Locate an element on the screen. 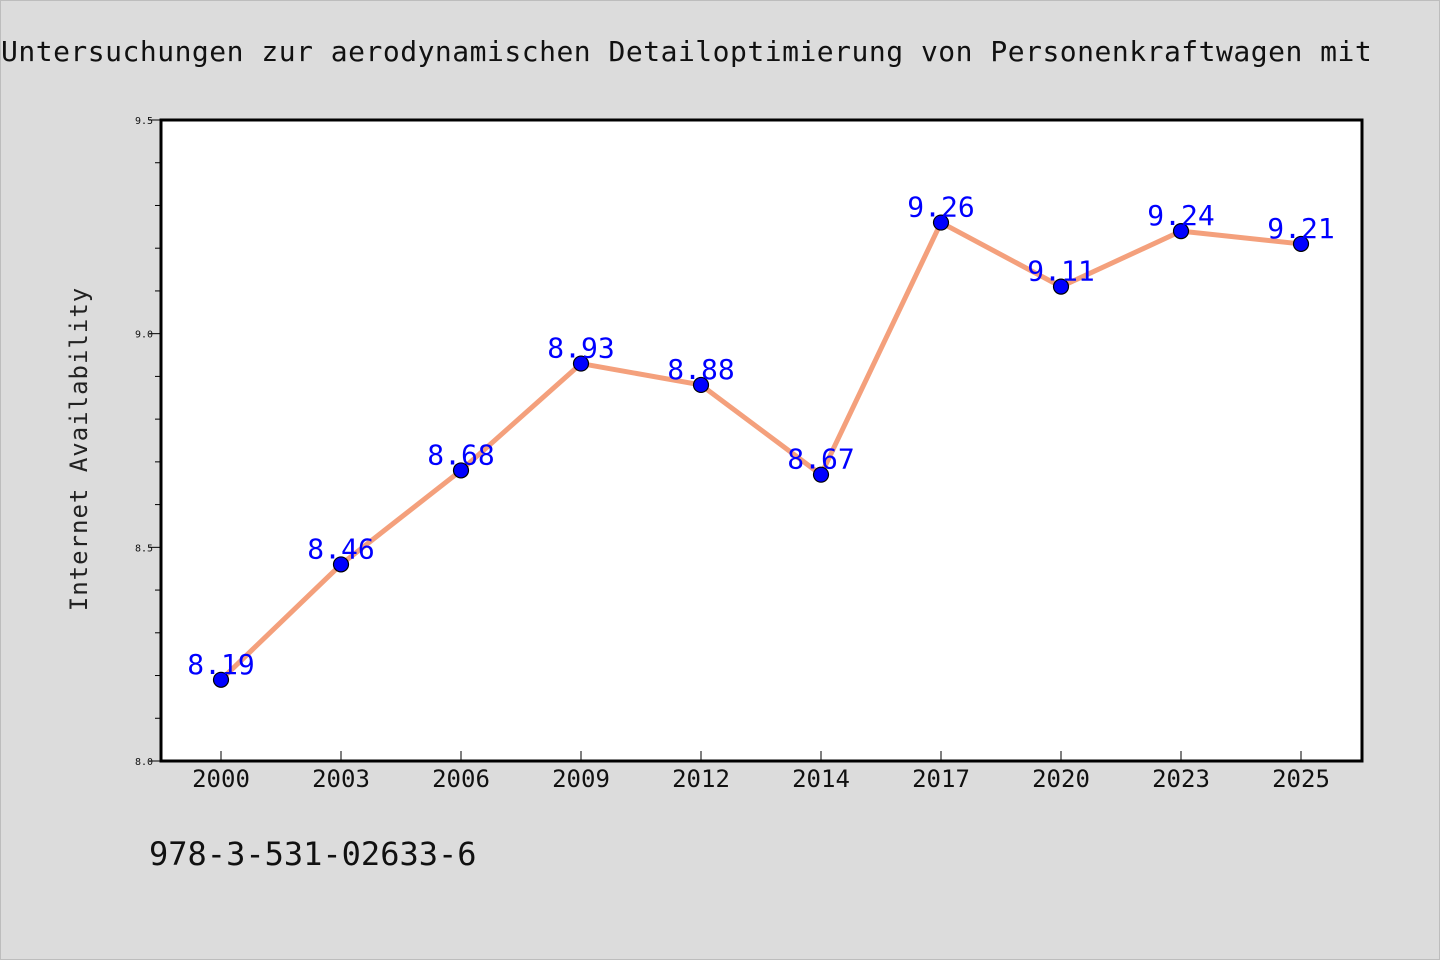 This screenshot has height=960, width=1440. data-label: 8.46 is located at coordinates (340, 548).